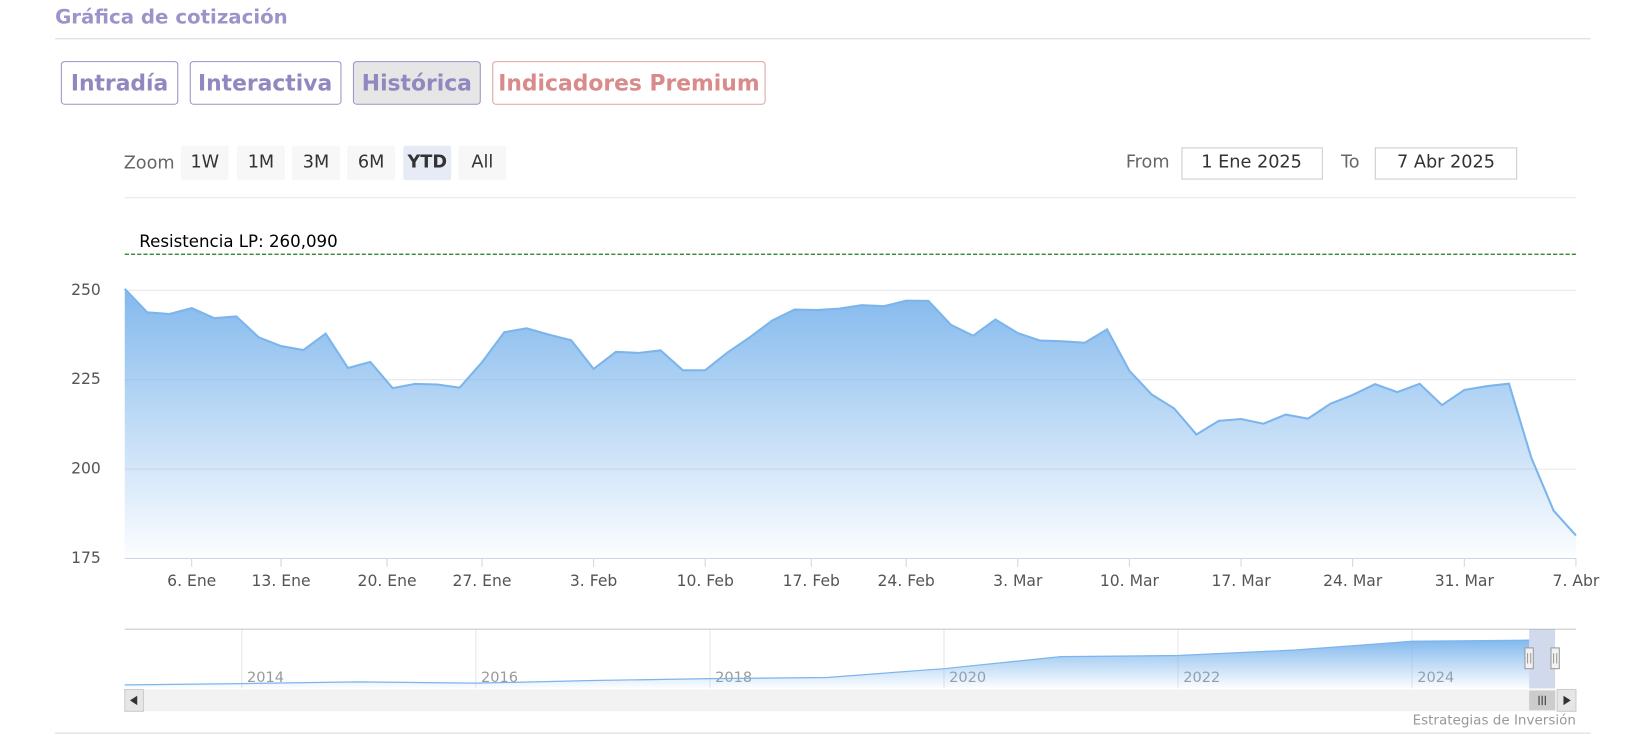 Image resolution: width=1630 pixels, height=749 pixels. I want to click on x-tick-label: 10. Mar, so click(1130, 581).